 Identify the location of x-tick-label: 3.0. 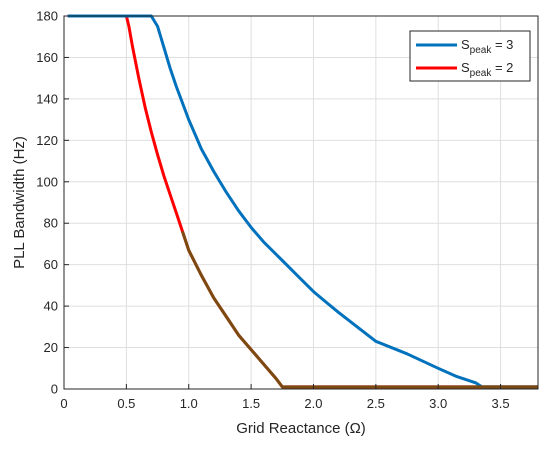
(438, 403).